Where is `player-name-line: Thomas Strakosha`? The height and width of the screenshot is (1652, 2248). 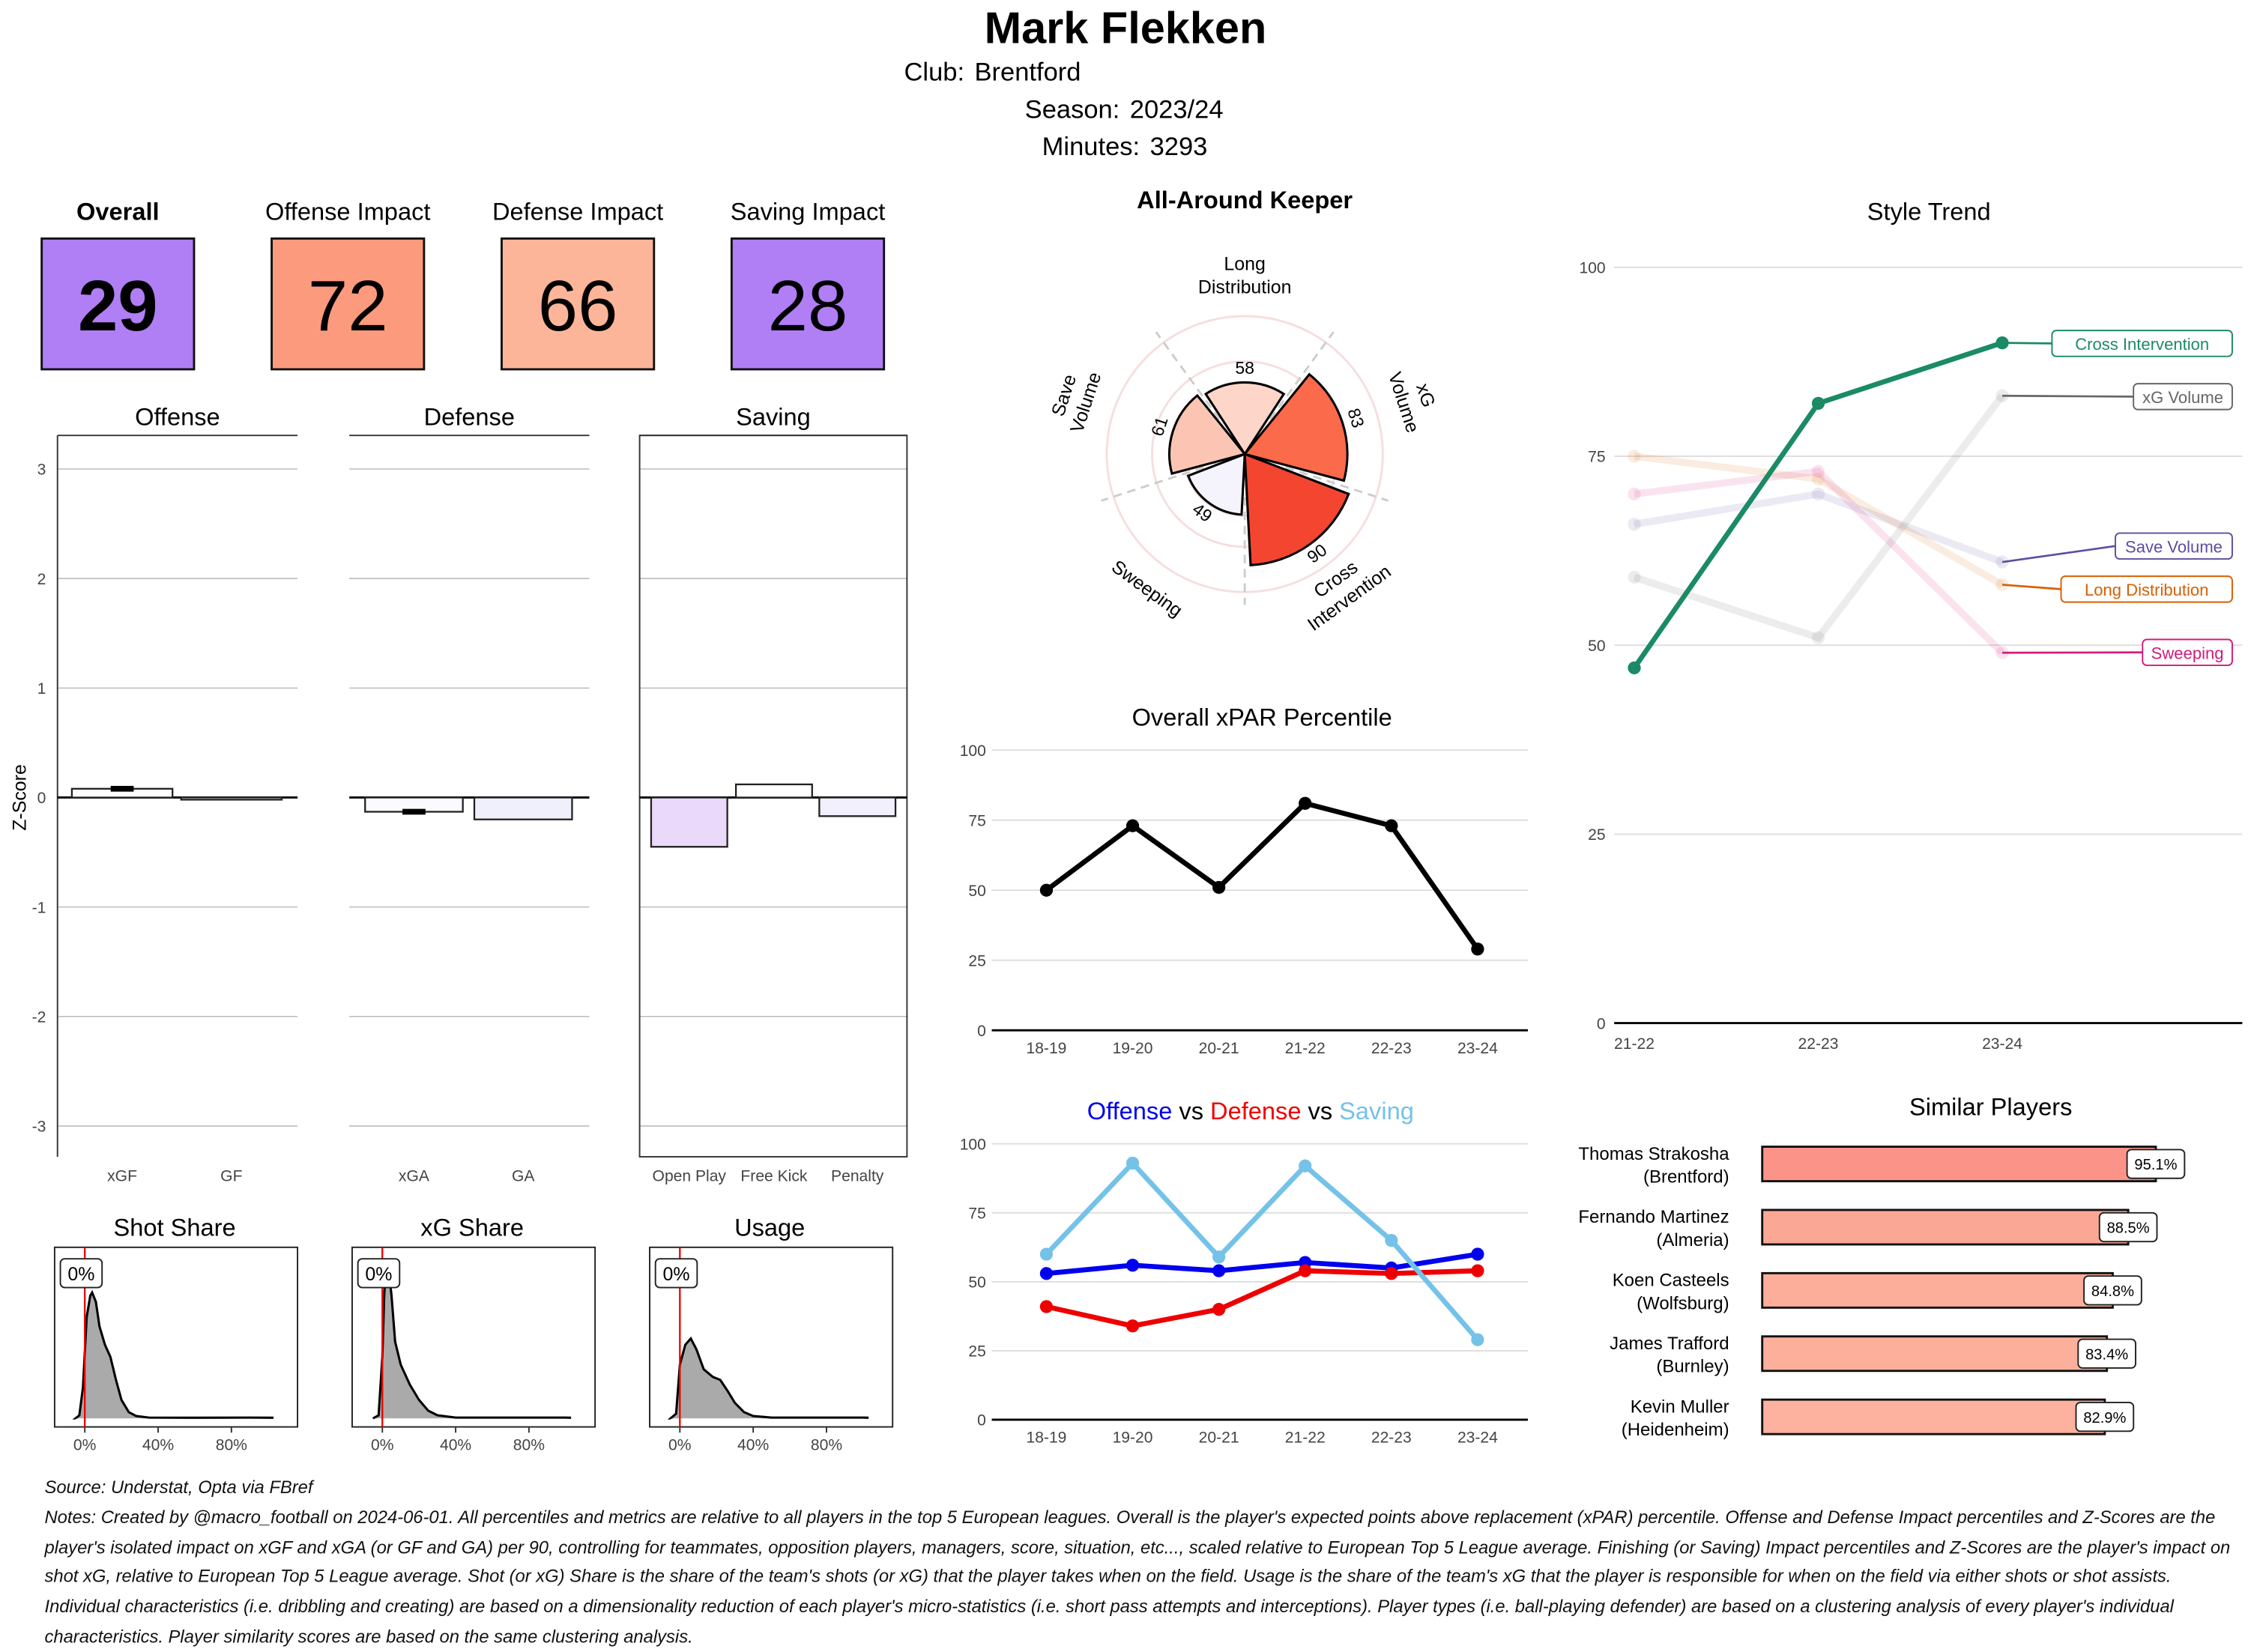
player-name-line: Thomas Strakosha is located at coordinates (1653, 1154).